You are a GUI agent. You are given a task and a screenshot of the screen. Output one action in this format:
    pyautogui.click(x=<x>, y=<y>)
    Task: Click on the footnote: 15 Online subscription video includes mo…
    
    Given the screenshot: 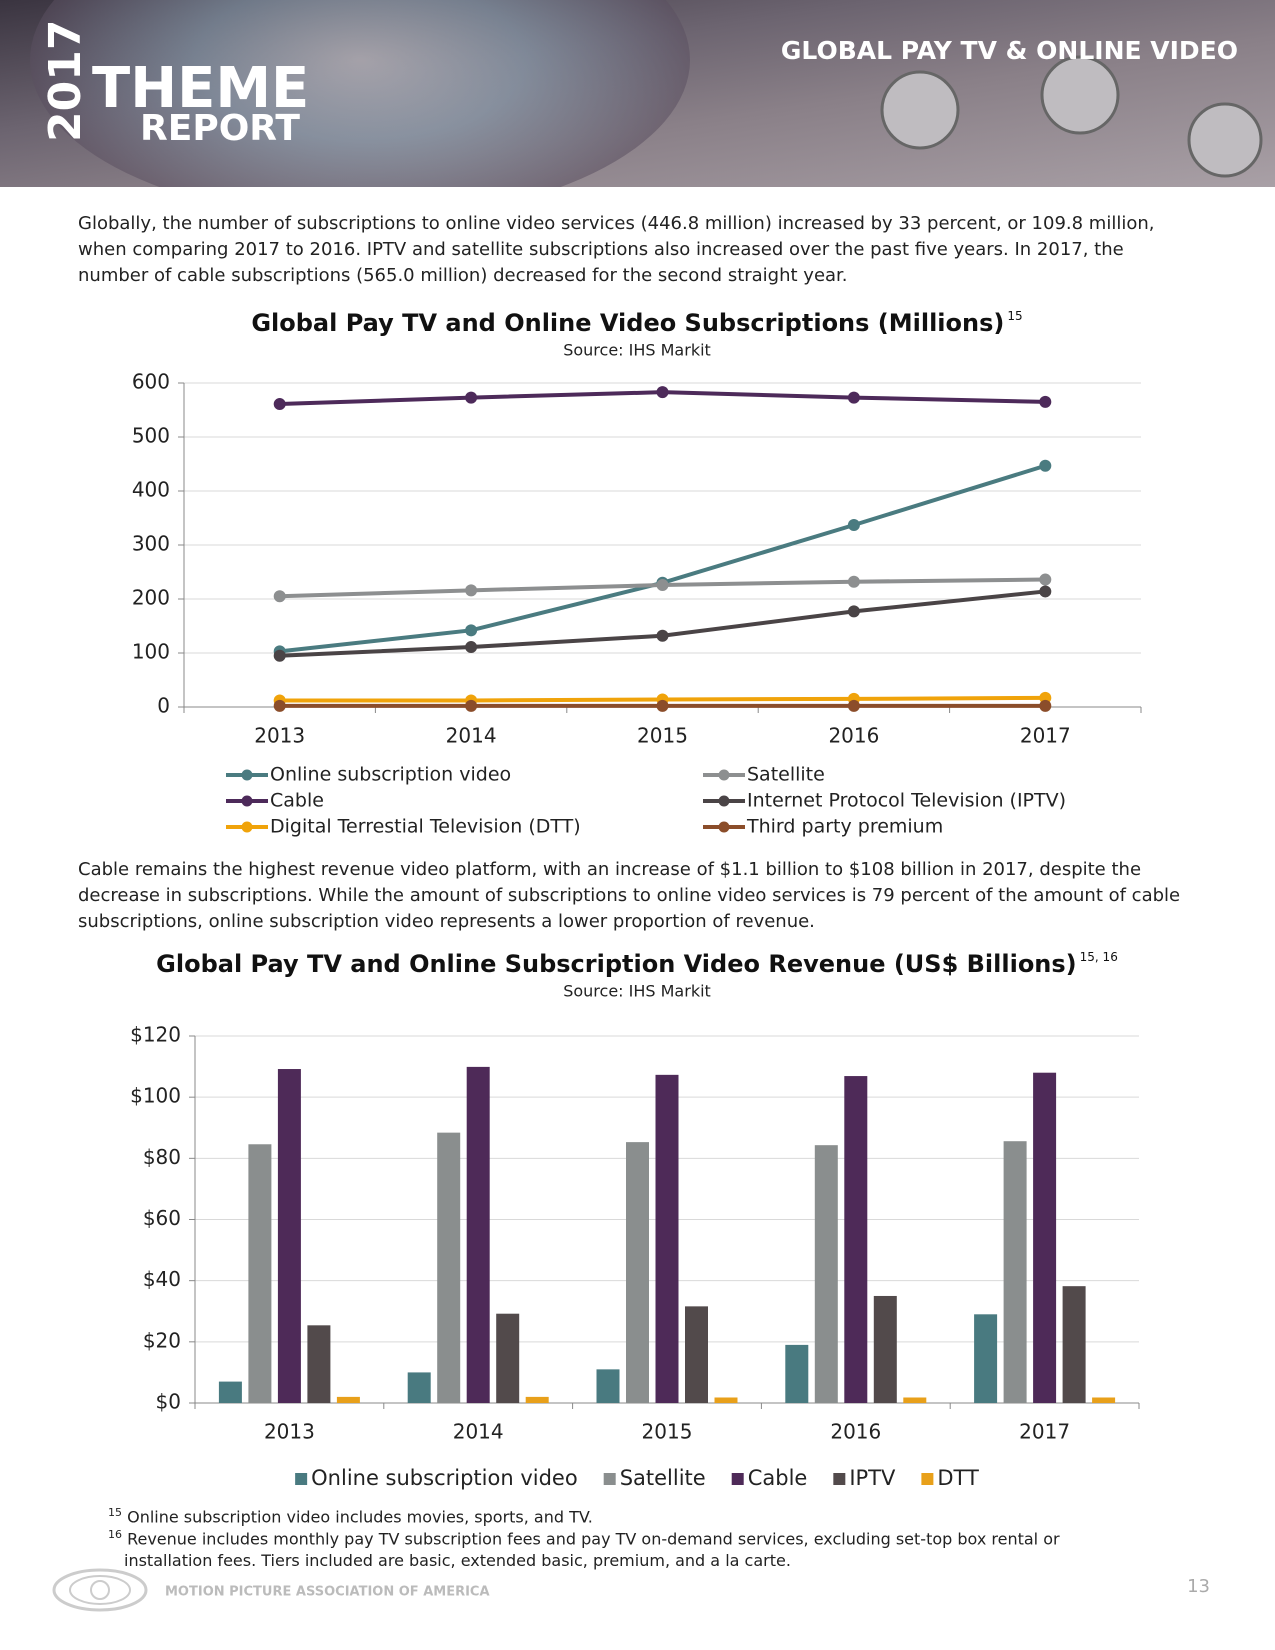 What is the action you would take?
    pyautogui.click(x=626, y=1515)
    